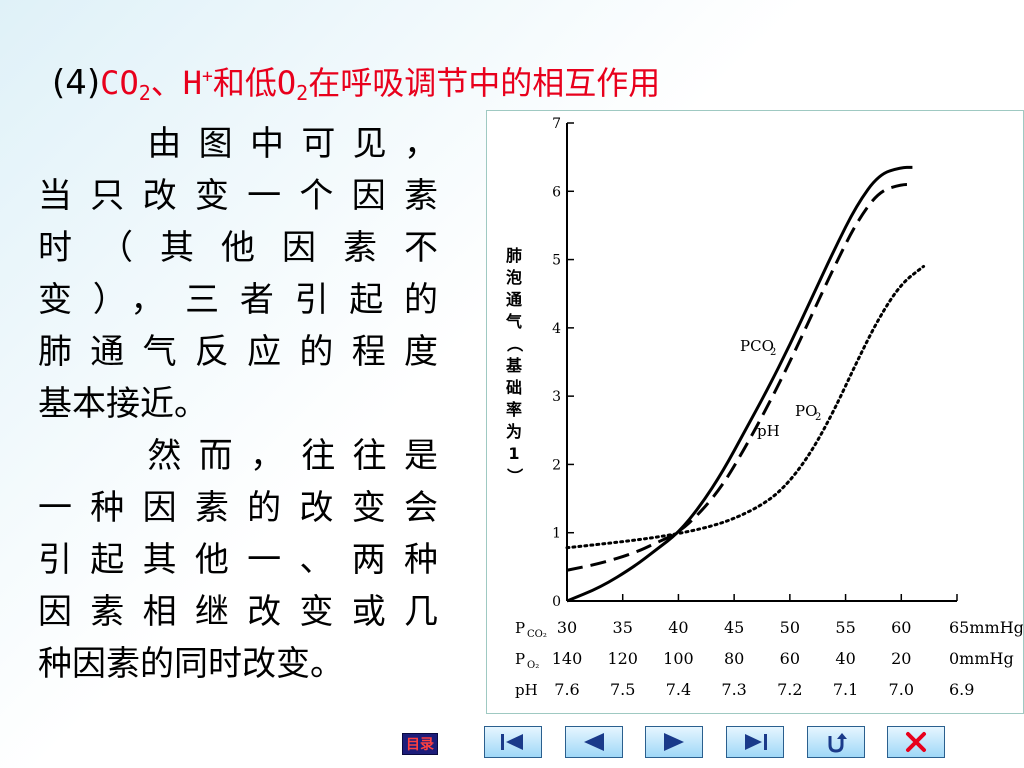  I want to click on x-tick-label: 7.2, so click(789, 689).